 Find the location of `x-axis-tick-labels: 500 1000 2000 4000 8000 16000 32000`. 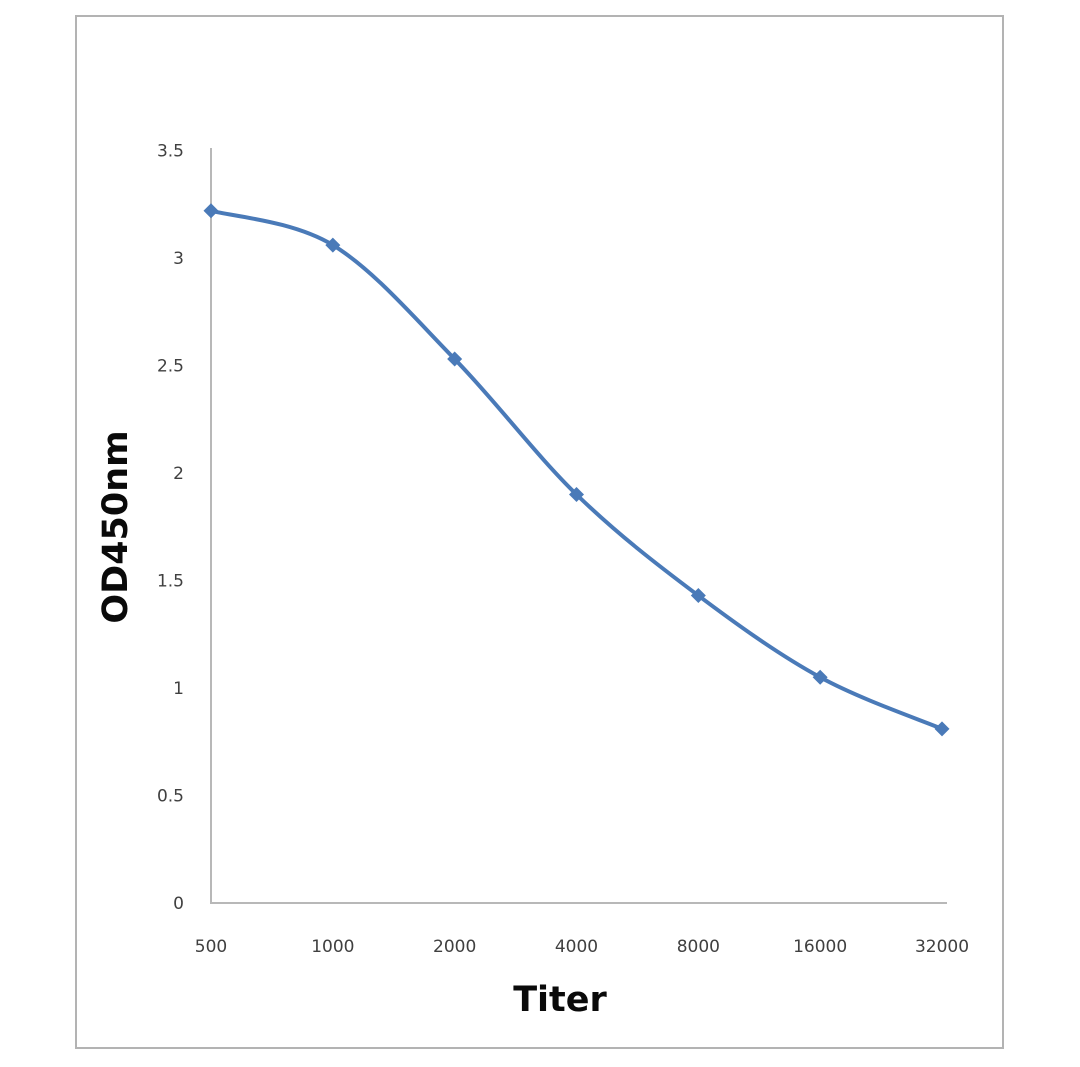

x-axis-tick-labels: 500 1000 2000 4000 8000 16000 32000 is located at coordinates (582, 947).